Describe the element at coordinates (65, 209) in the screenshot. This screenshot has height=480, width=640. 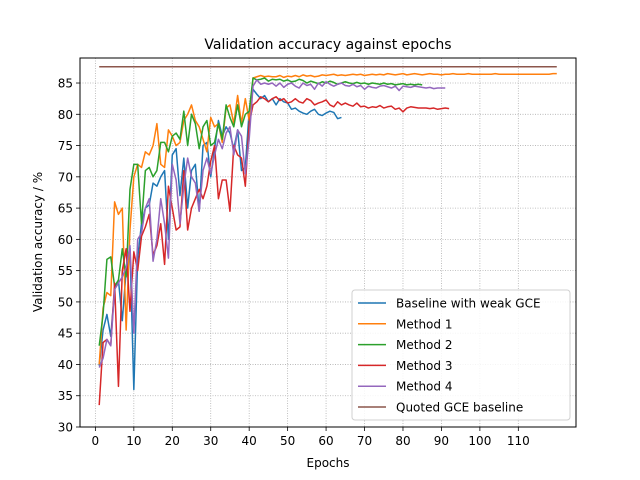
I see `y-tick-label: 65` at that location.